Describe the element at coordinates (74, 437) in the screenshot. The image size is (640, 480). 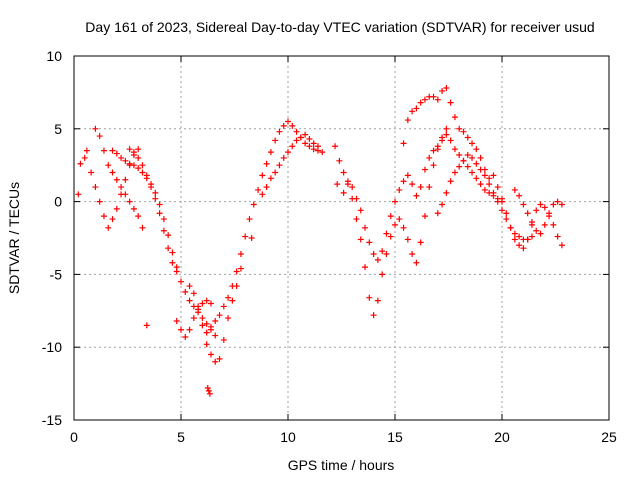
I see `x-tick-label: 0` at that location.